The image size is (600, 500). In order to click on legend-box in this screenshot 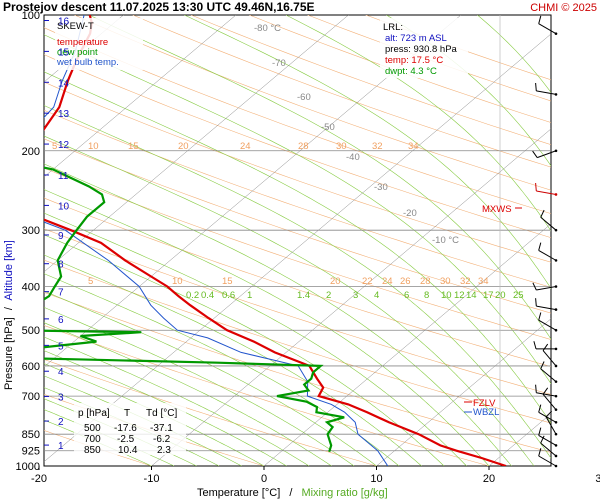, I will do `click(99, 44)`.